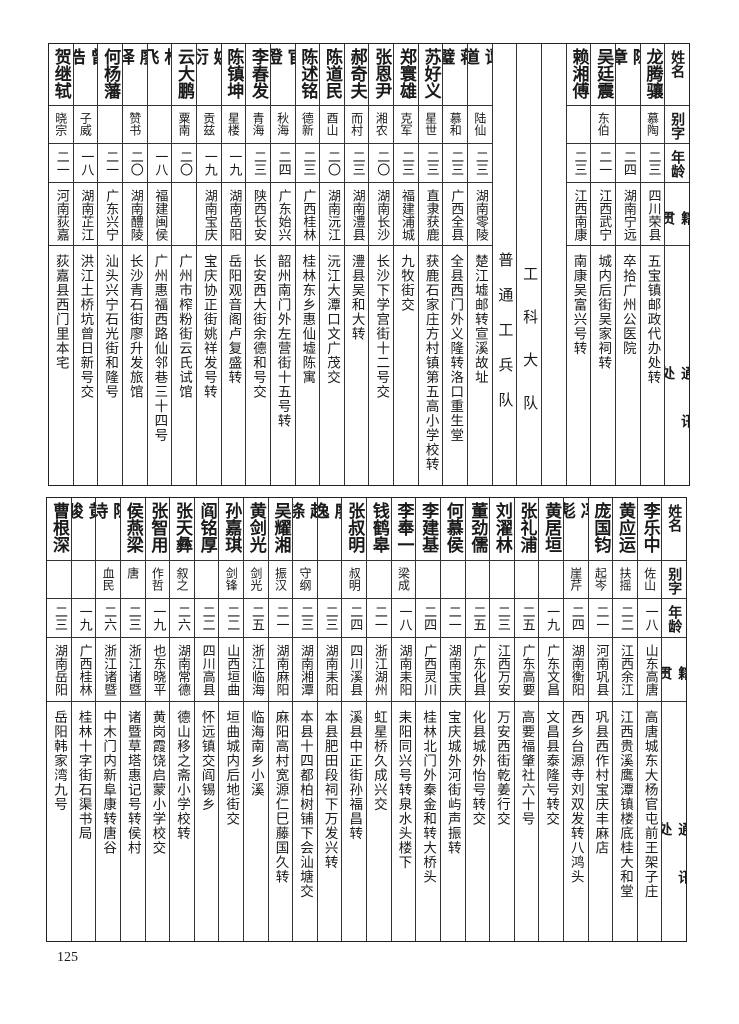 This screenshot has width=739, height=1024. What do you see at coordinates (305, 519) in the screenshot?
I see `entry-name: 赵涤` at bounding box center [305, 519].